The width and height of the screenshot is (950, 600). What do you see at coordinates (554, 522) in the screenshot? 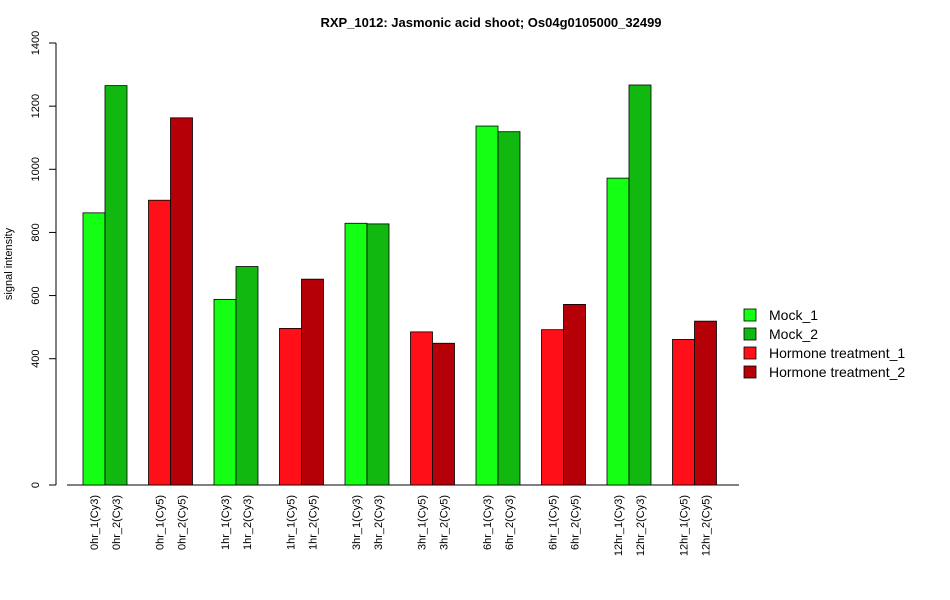
I see `x-tick-label: 6hr_1(Cy5)` at bounding box center [554, 522].